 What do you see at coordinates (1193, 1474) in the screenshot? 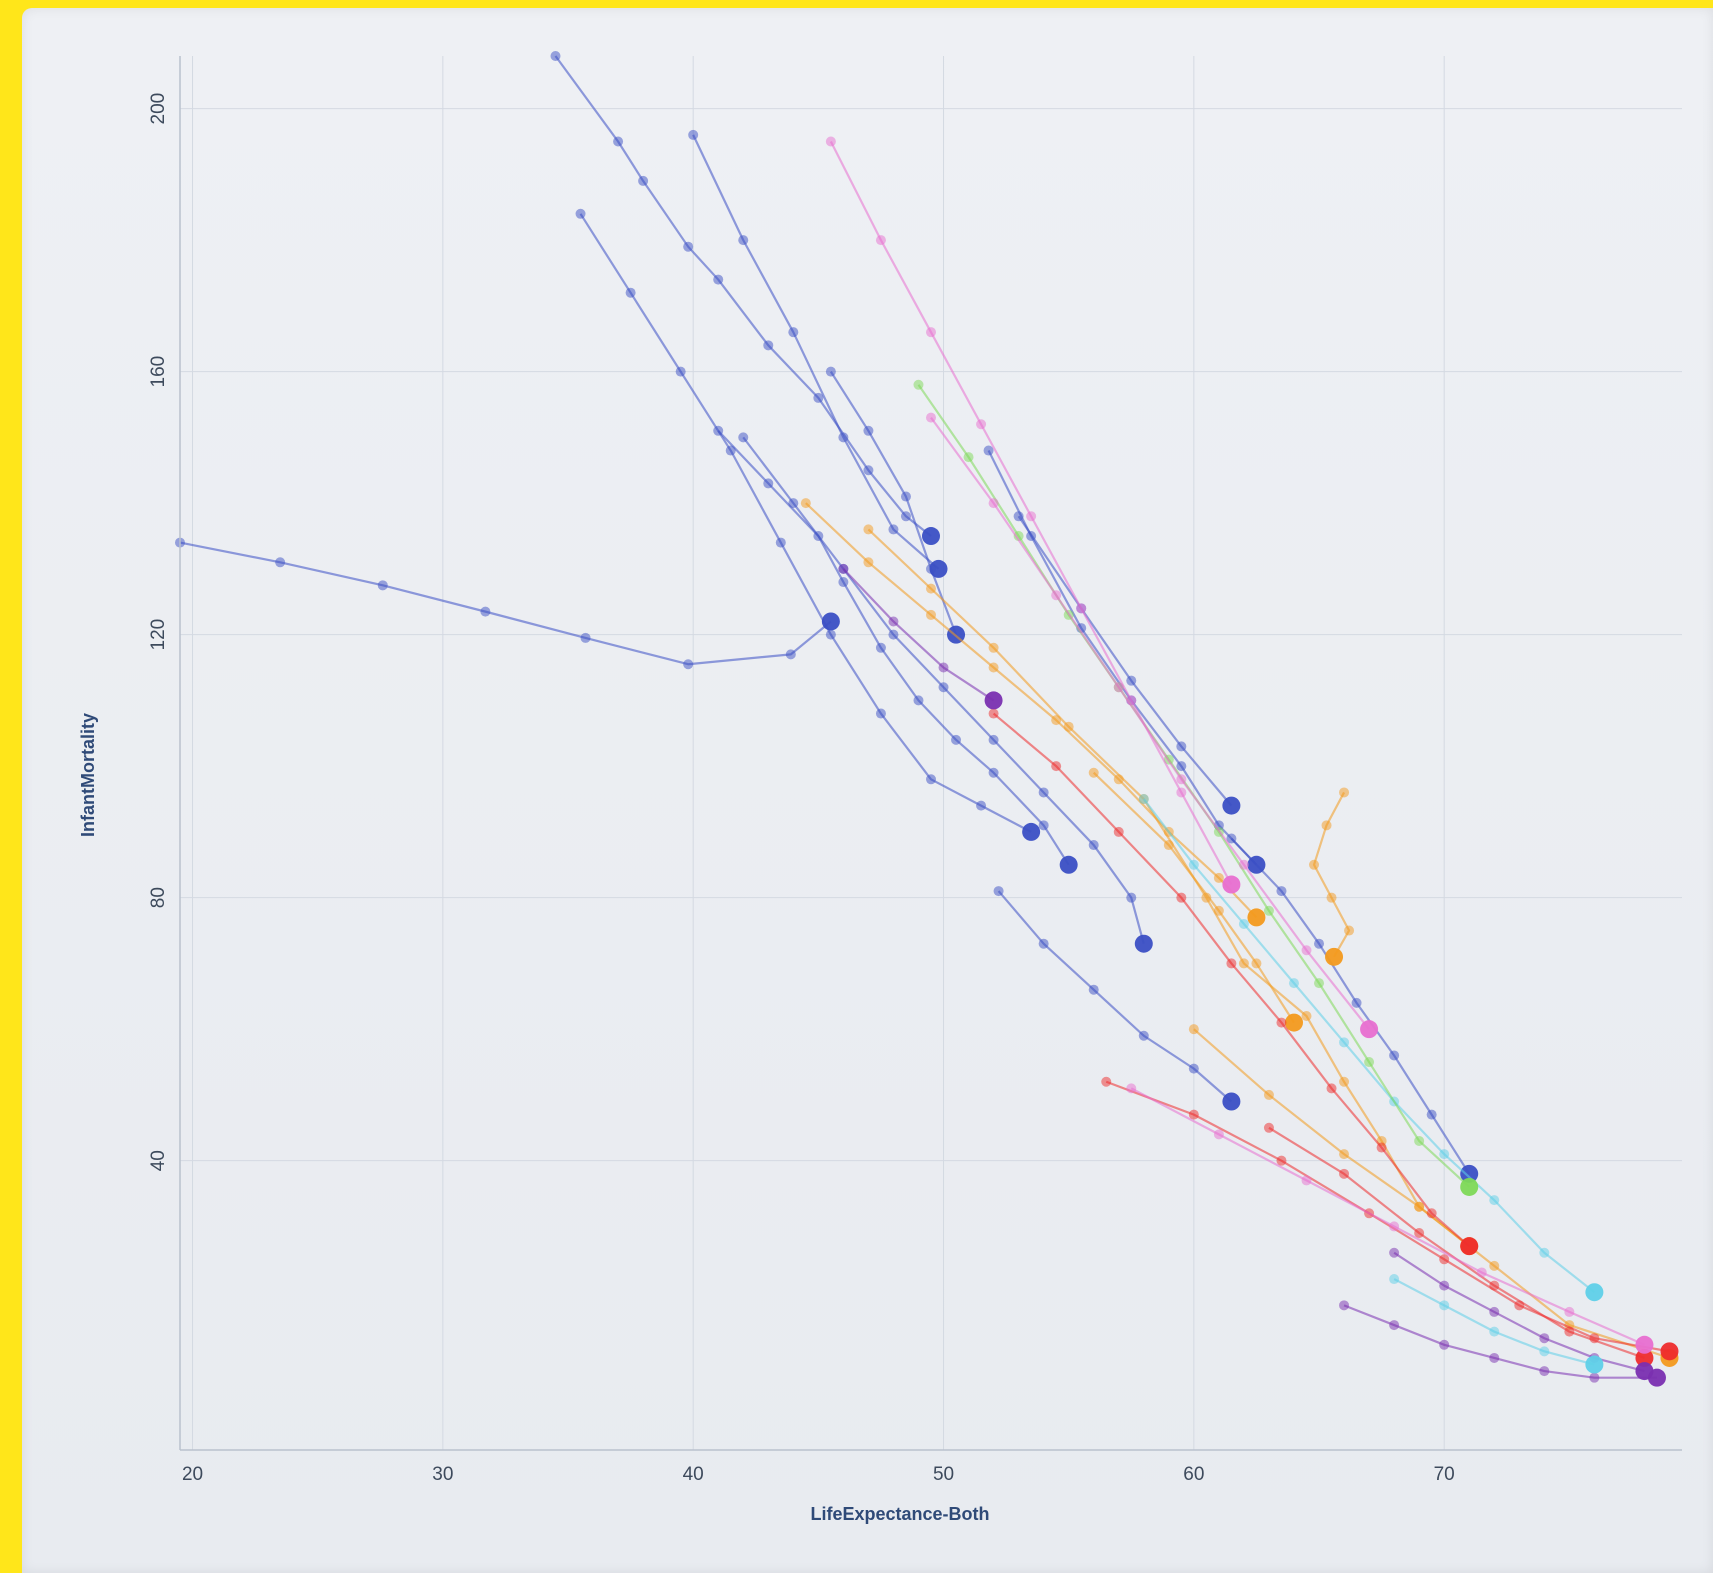
I see `x-tick-label: 60` at bounding box center [1193, 1474].